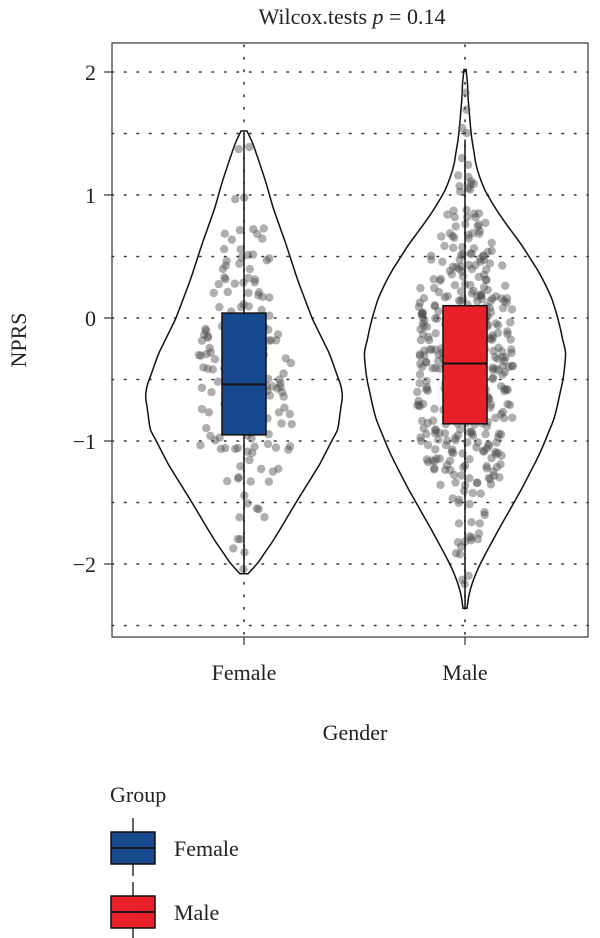  I want to click on points-female, so click(245, 358).